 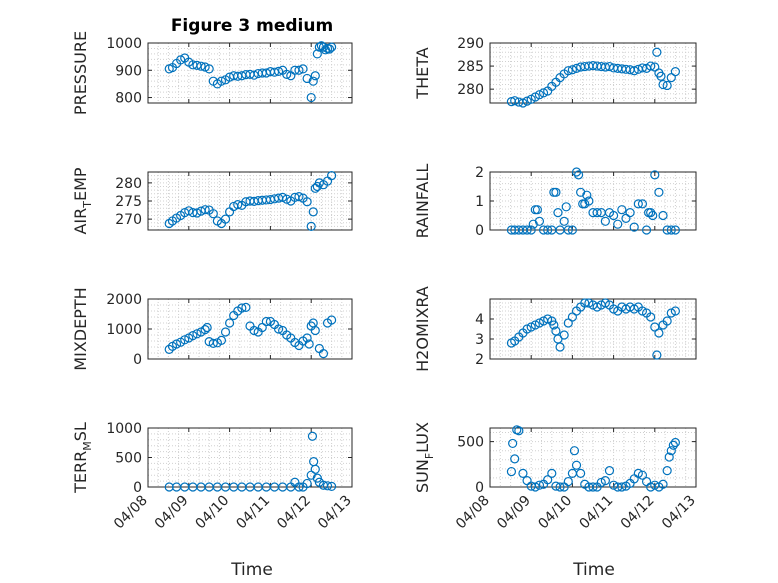 I want to click on x-tick-label: 04/09, so click(x=514, y=513).